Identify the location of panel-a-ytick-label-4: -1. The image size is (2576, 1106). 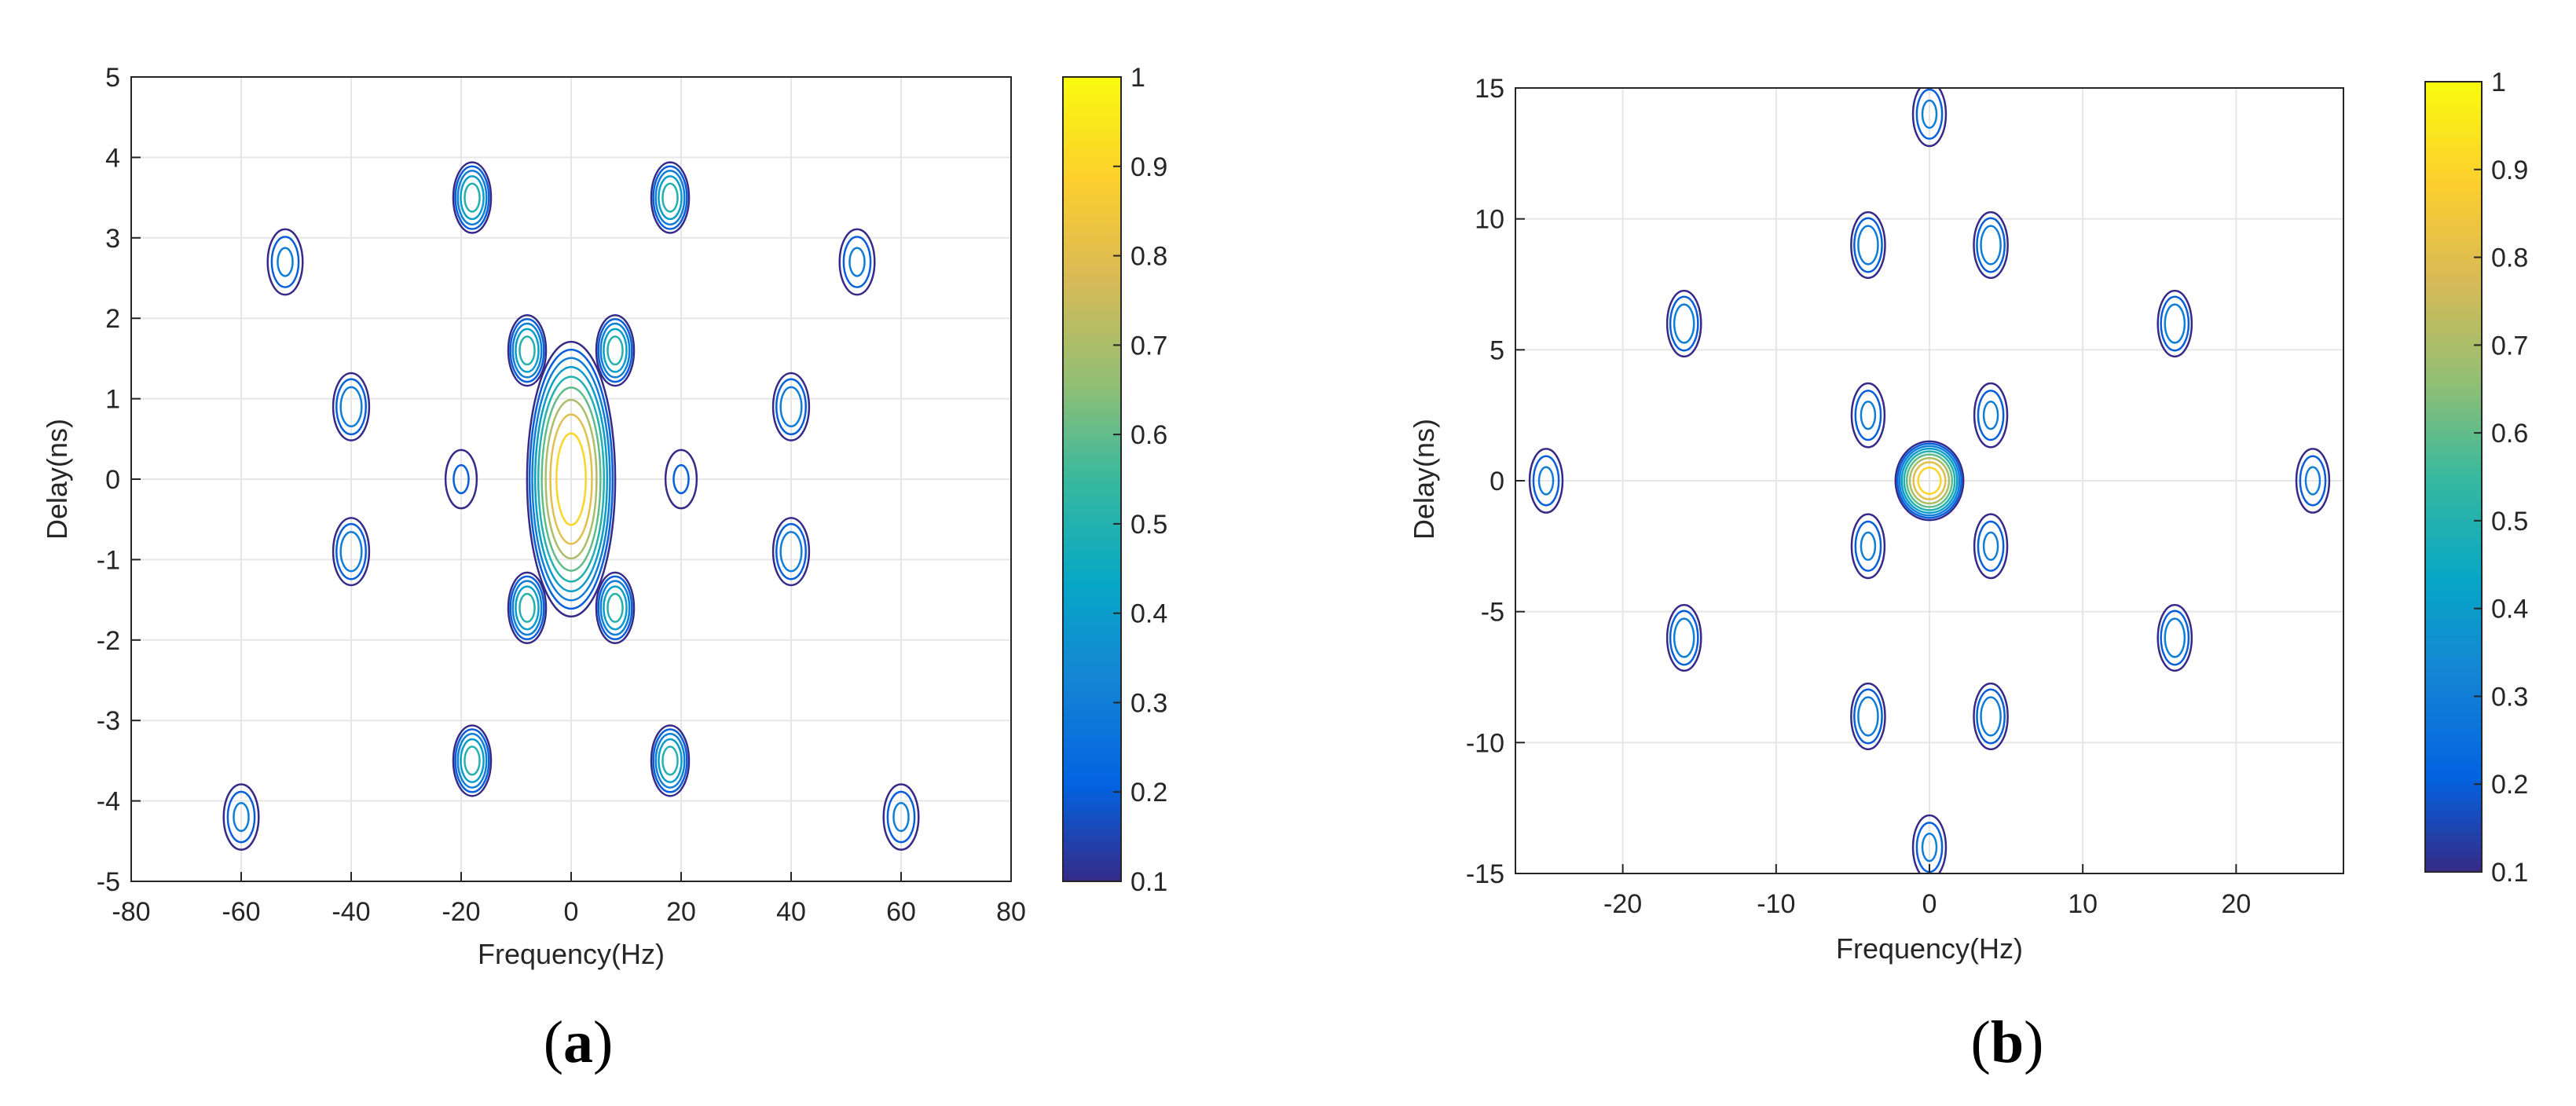
(109, 560).